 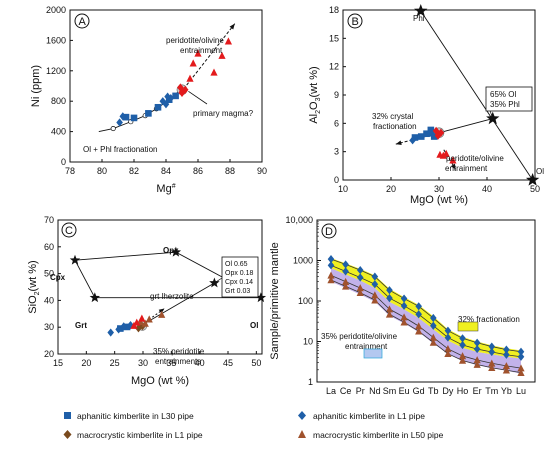 I want to click on panel-b-entrainment-arrow, so click(x=450, y=159).